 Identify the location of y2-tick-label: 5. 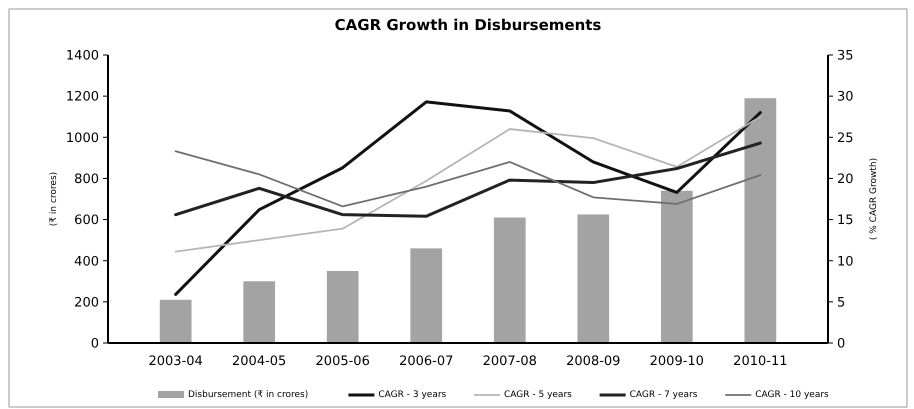
(841, 302).